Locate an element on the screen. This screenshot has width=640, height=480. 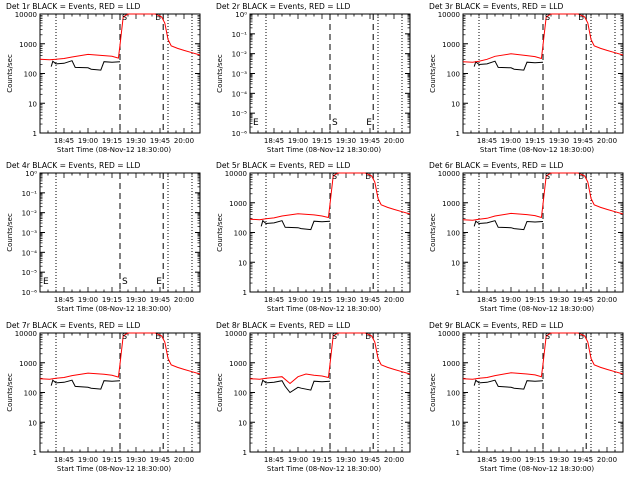
chart-title: Det 5r BLACK = Events, RED = LLD is located at coordinates (283, 165).